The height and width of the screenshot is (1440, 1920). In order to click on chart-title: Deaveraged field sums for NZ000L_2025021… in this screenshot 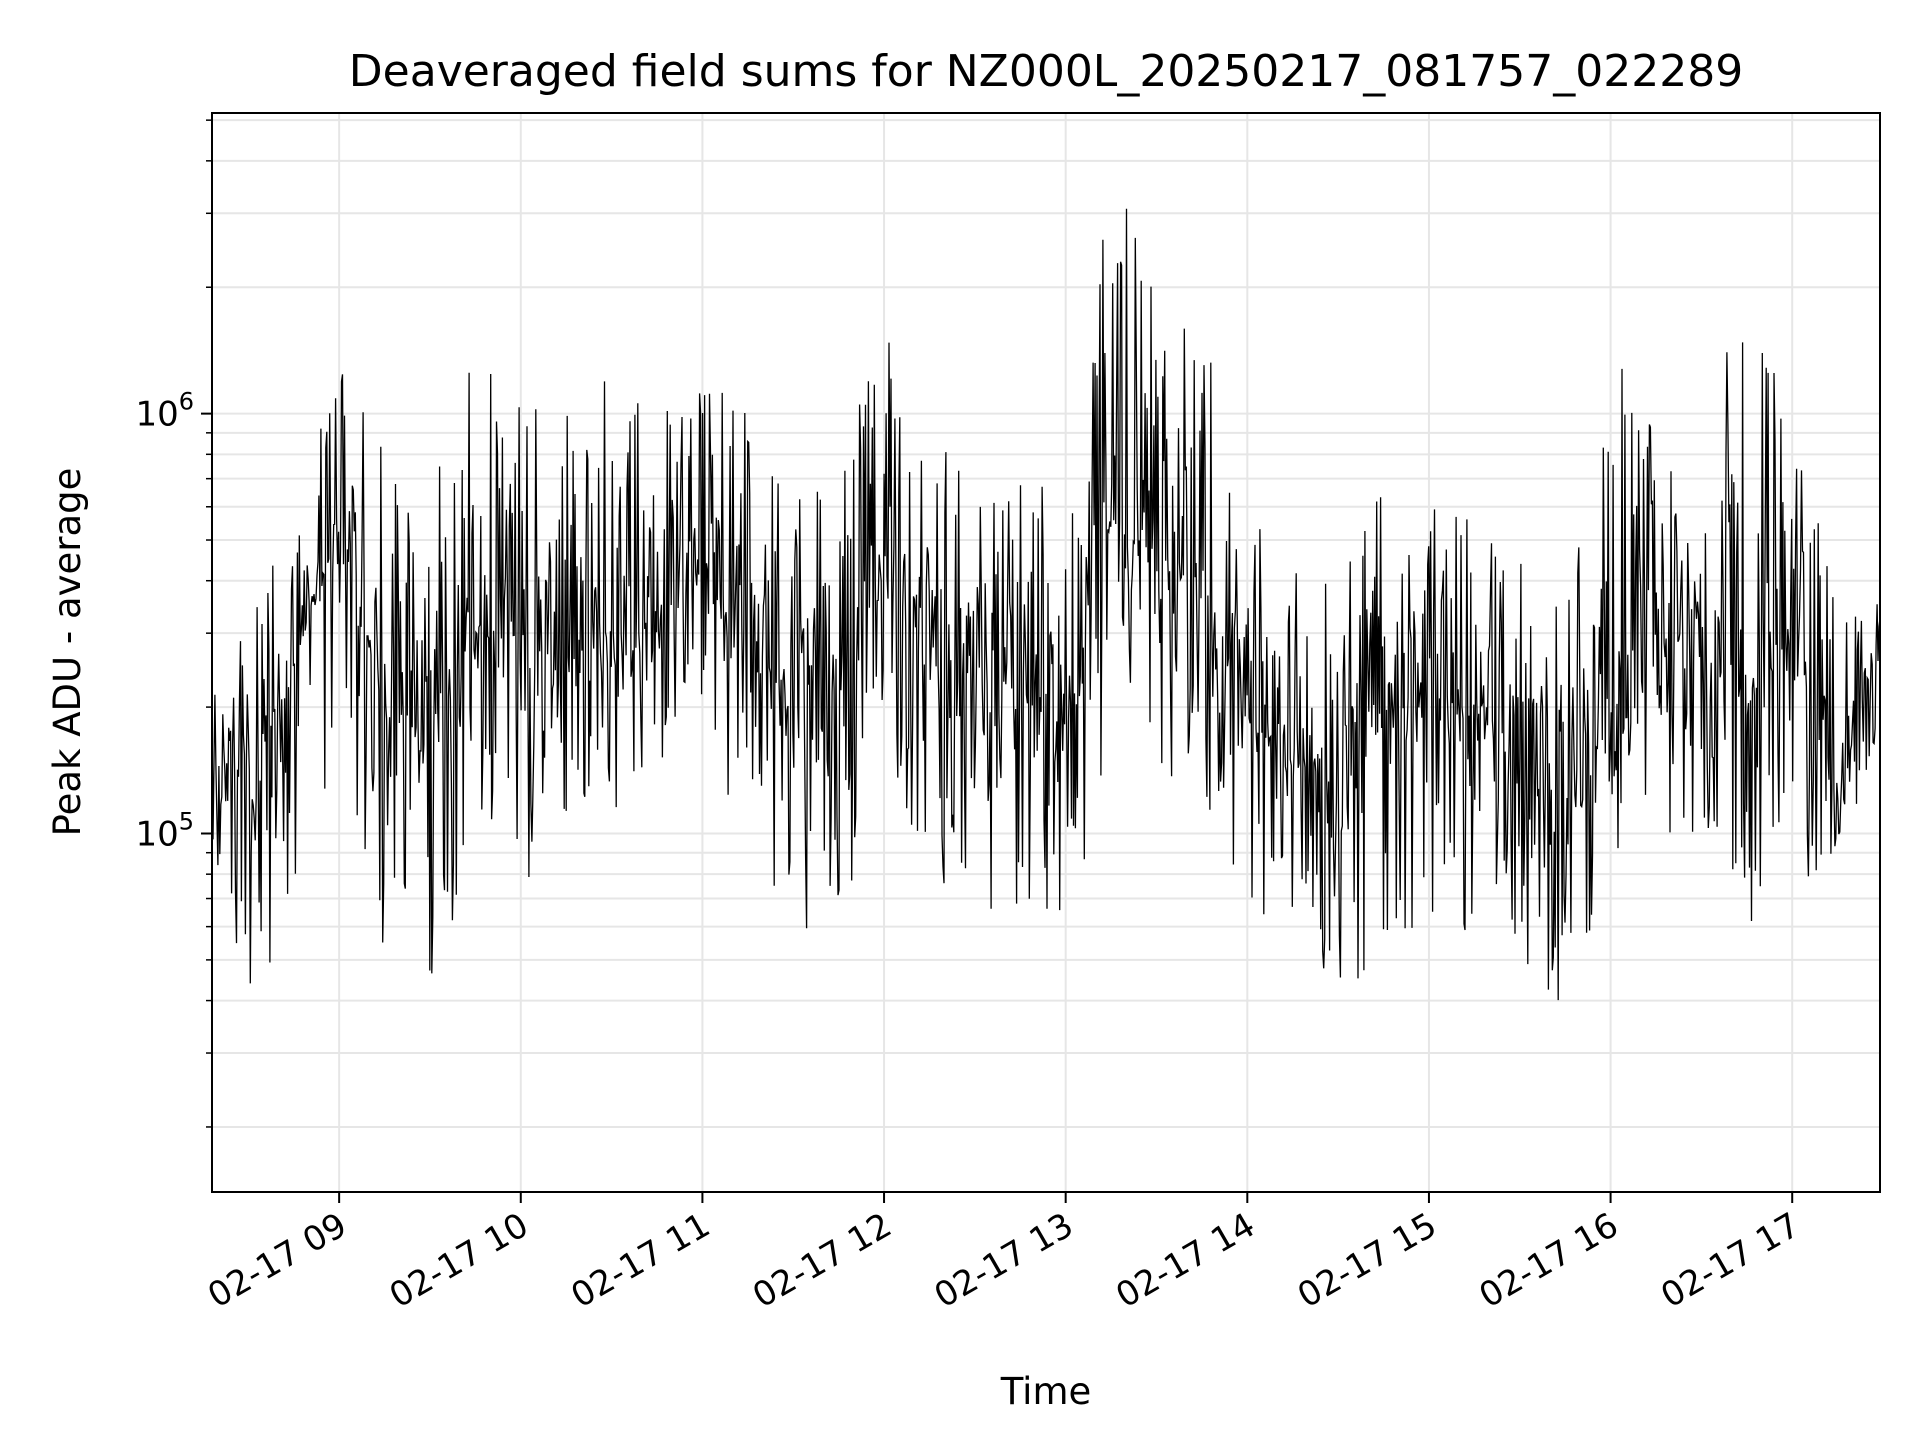, I will do `click(1046, 71)`.